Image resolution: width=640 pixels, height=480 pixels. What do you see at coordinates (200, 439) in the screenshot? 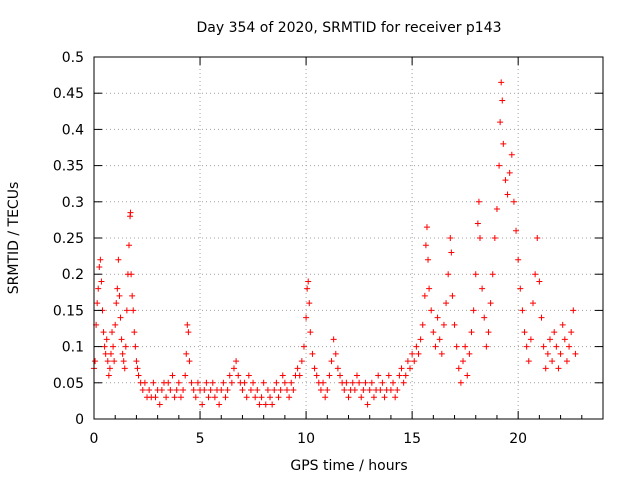
I see `x-tick-label: 5` at bounding box center [200, 439].